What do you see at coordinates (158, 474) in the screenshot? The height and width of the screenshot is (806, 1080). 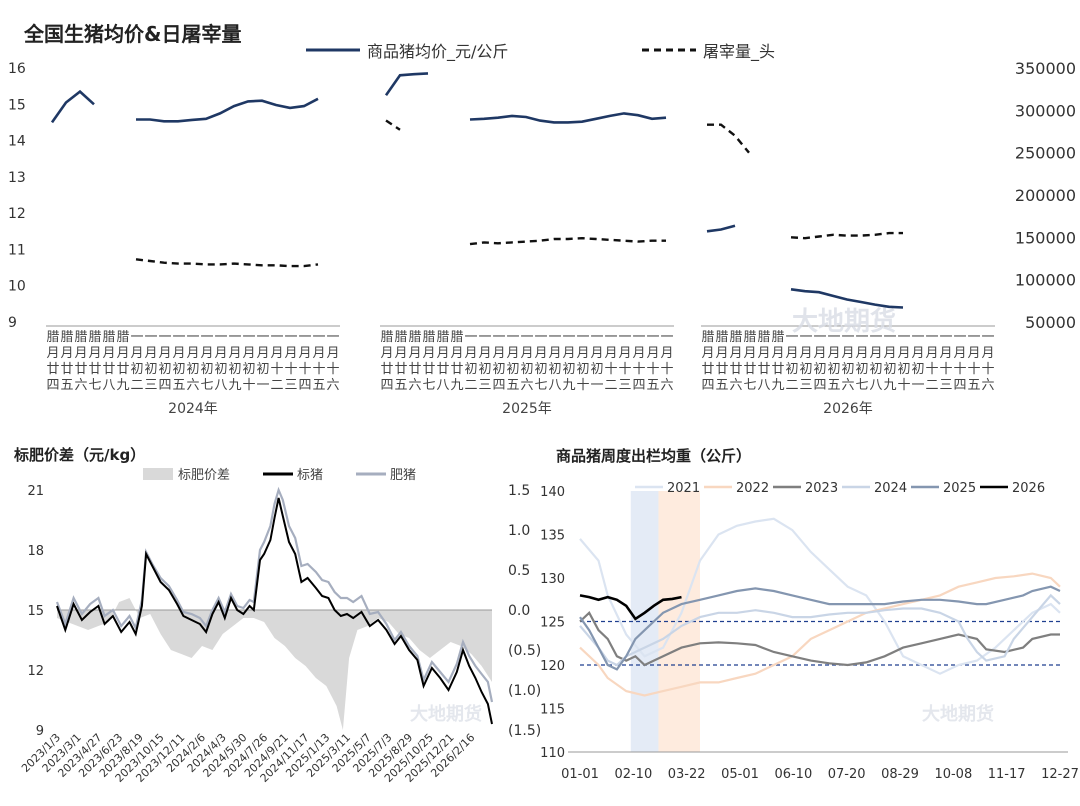 I see `chart2-legend-spread-swatch` at bounding box center [158, 474].